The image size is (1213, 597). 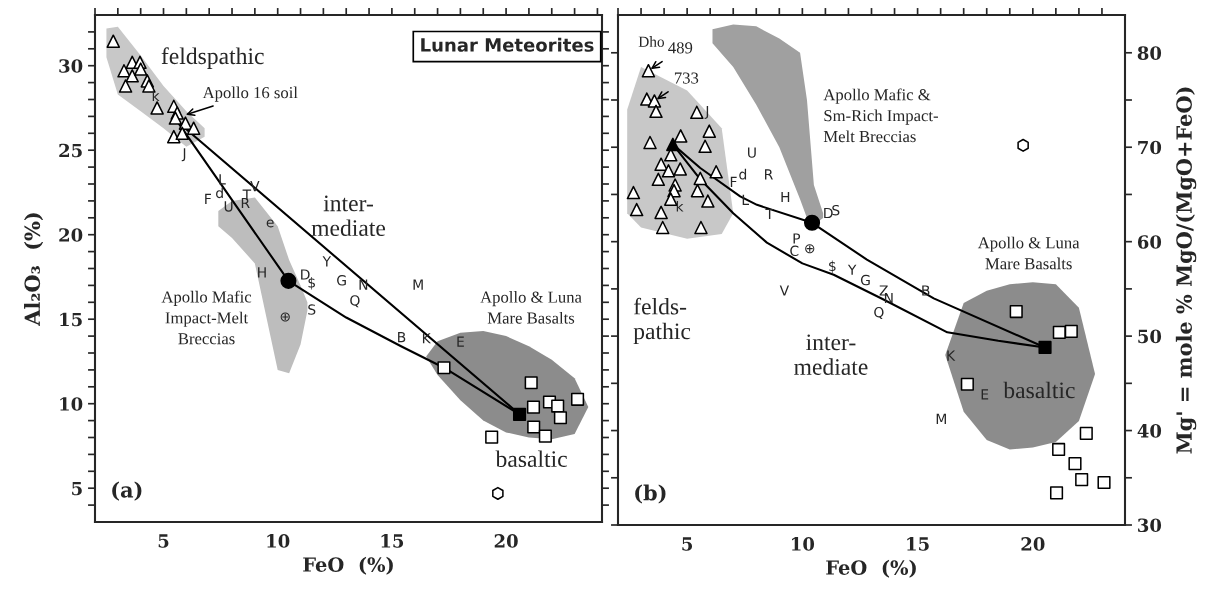 What do you see at coordinates (70, 150) in the screenshot?
I see `y-tick-label: 25` at bounding box center [70, 150].